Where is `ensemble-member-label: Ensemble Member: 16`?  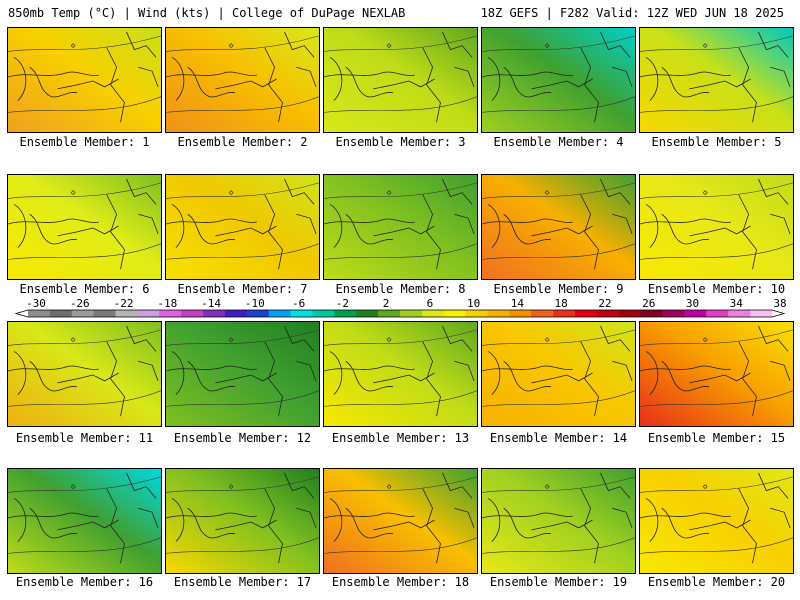
ensemble-member-label: Ensemble Member: 16 is located at coordinates (84, 582).